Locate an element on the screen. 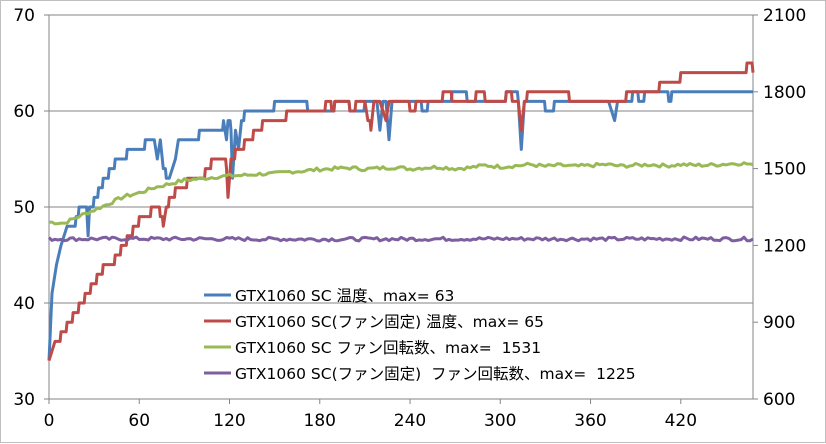 The width and height of the screenshot is (826, 444). y-tick-label: 60 is located at coordinates (24, 112).